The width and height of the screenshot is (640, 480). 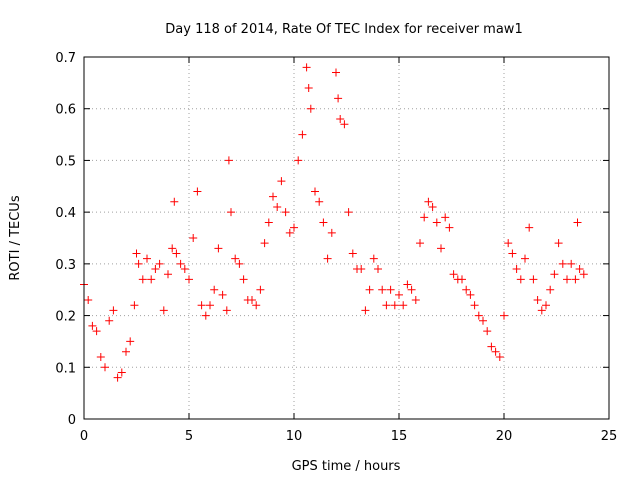 What do you see at coordinates (65, 368) in the screenshot?
I see `y-tick-label: 0.1` at bounding box center [65, 368].